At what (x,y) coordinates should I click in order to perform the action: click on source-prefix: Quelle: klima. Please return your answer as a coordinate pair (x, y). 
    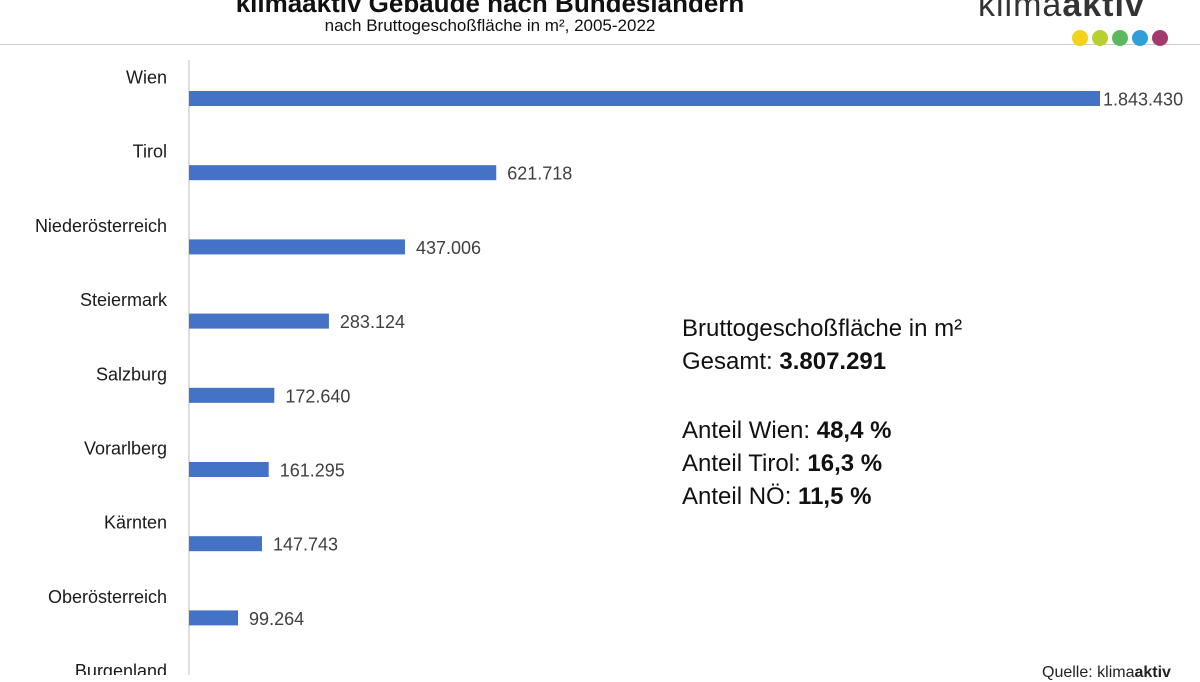
    Looking at the image, I should click on (1088, 672).